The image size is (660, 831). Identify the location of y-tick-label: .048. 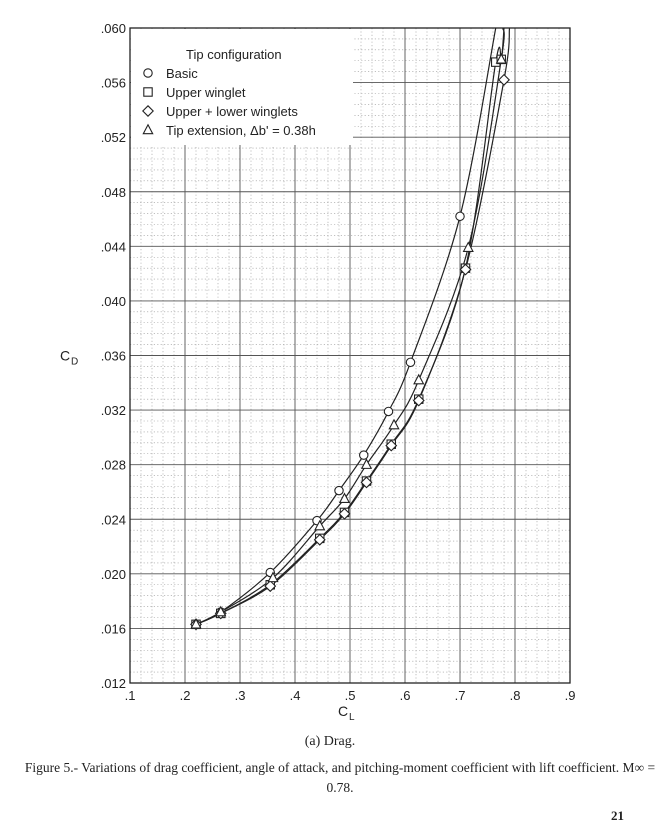
(113, 192).